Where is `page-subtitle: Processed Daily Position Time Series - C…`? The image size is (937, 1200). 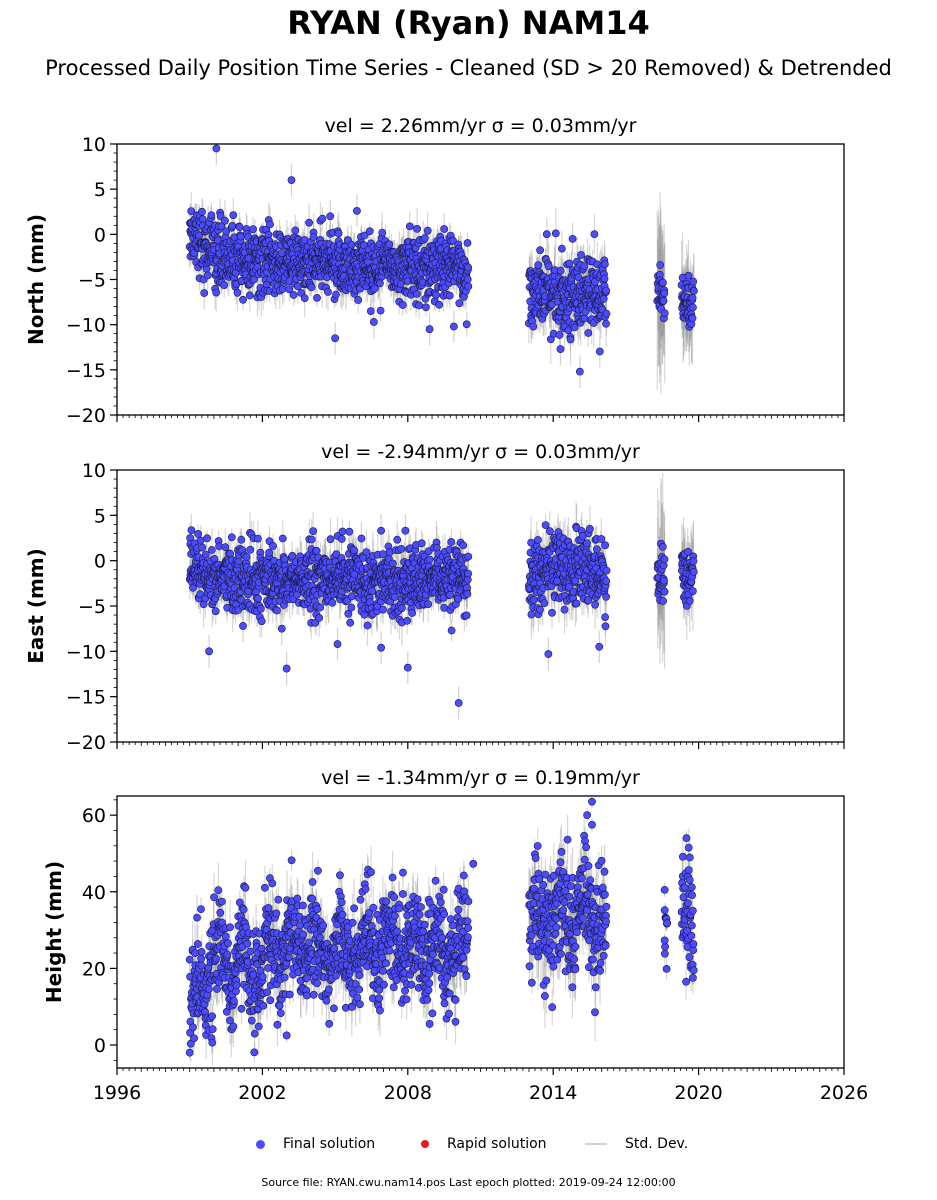 page-subtitle: Processed Daily Position Time Series - C… is located at coordinates (468, 68).